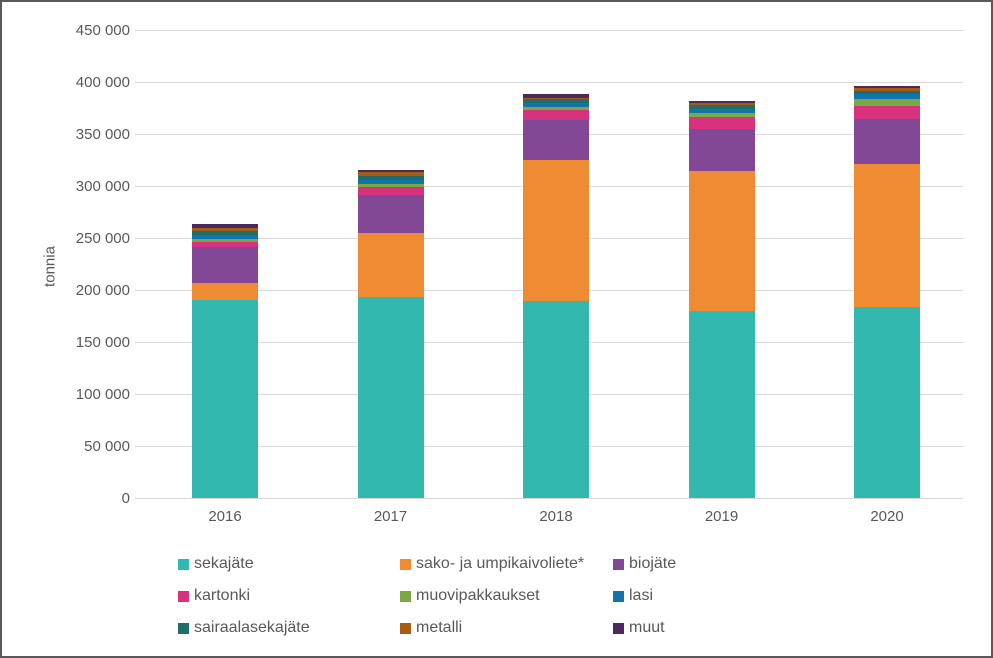 The height and width of the screenshot is (658, 993). I want to click on bar-segment-2020-muovipakkaukset, so click(887, 102).